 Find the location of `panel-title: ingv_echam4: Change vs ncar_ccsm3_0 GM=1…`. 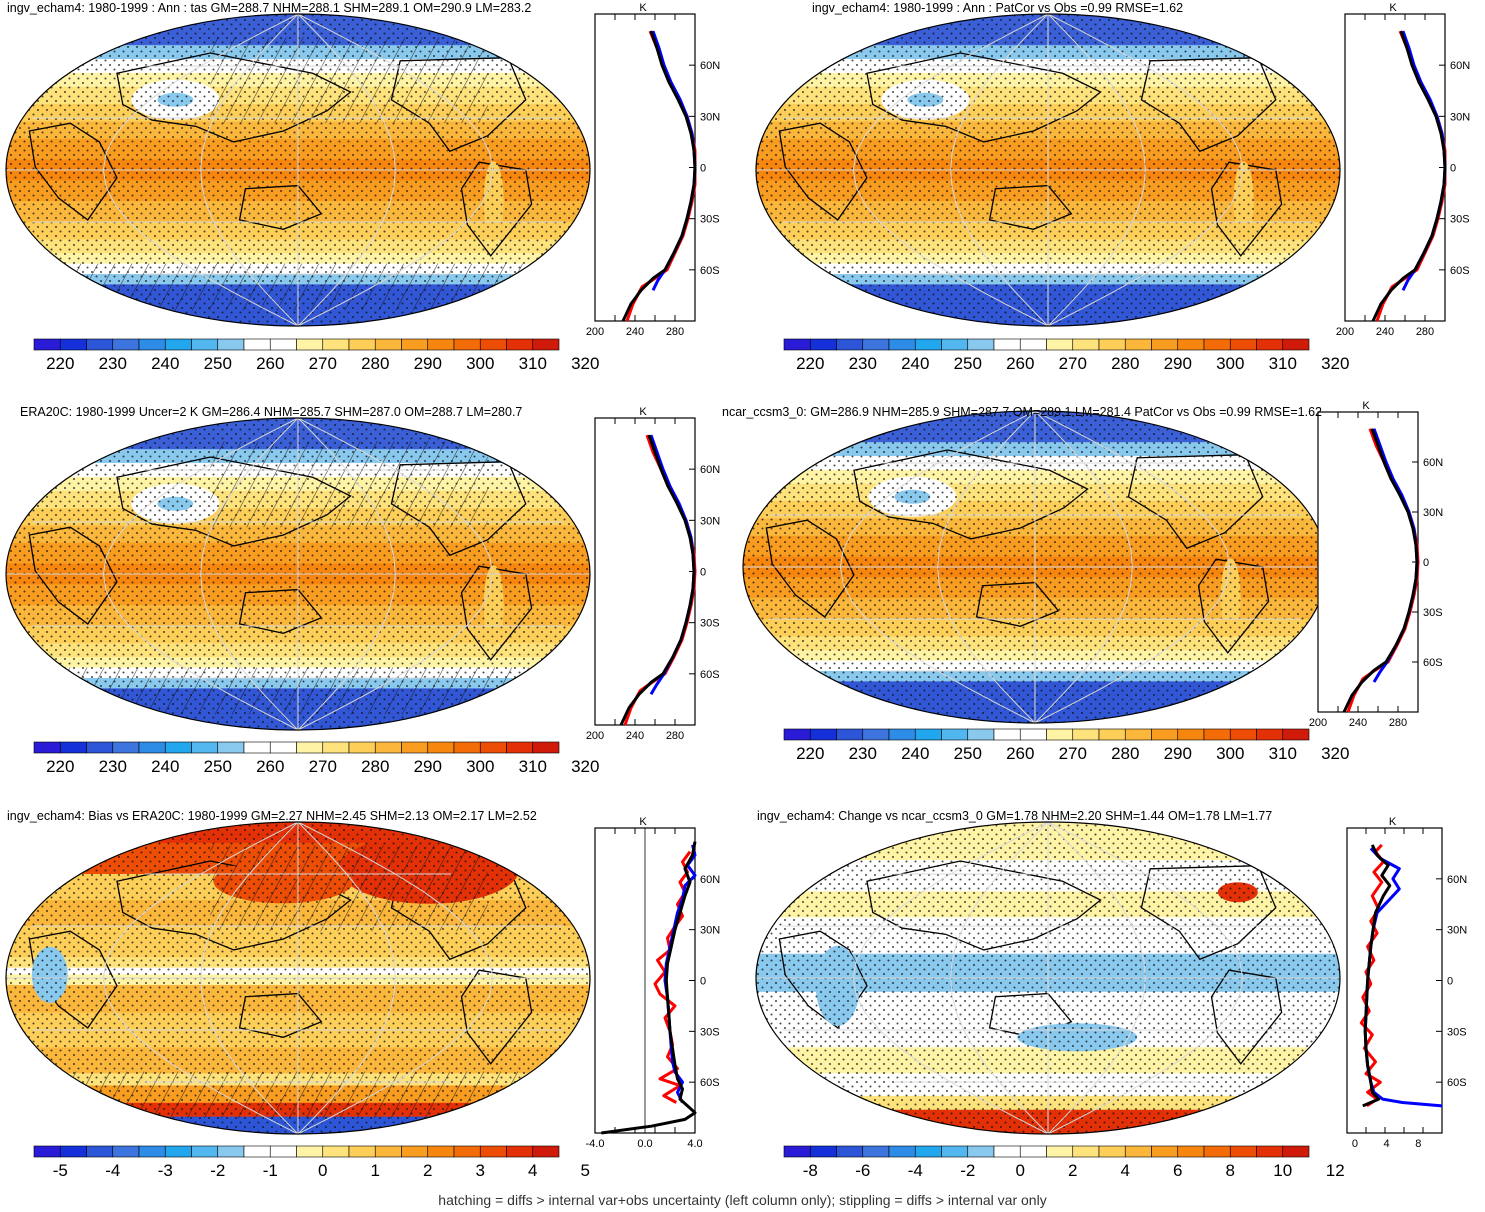

panel-title: ingv_echam4: Change vs ncar_ccsm3_0 GM=1… is located at coordinates (1014, 816).